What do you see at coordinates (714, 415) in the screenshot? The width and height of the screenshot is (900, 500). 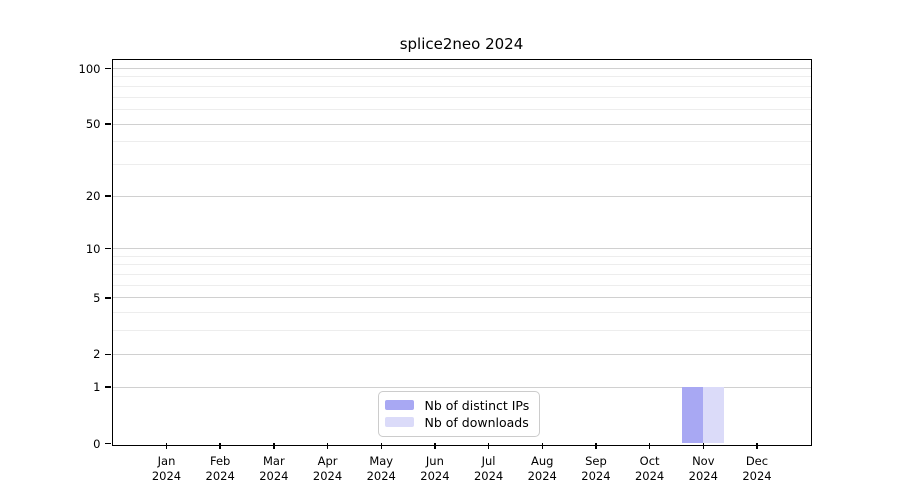 I see `bar-downloads` at bounding box center [714, 415].